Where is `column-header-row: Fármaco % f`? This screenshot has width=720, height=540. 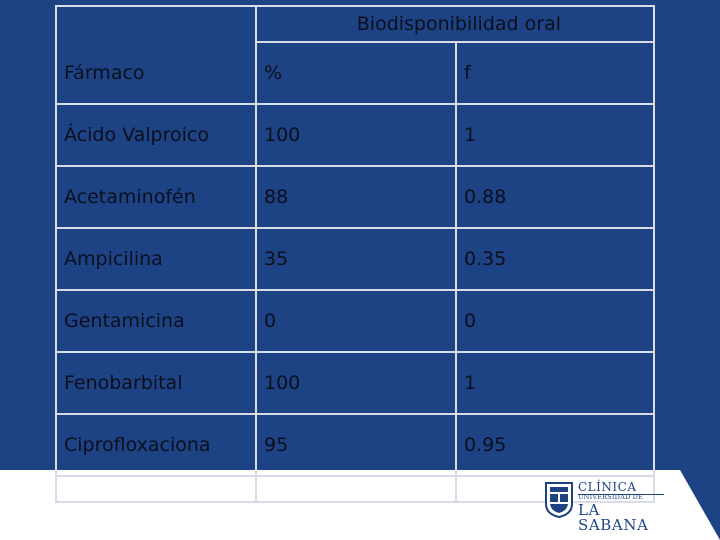
column-header-row: Fármaco % f is located at coordinates (355, 73).